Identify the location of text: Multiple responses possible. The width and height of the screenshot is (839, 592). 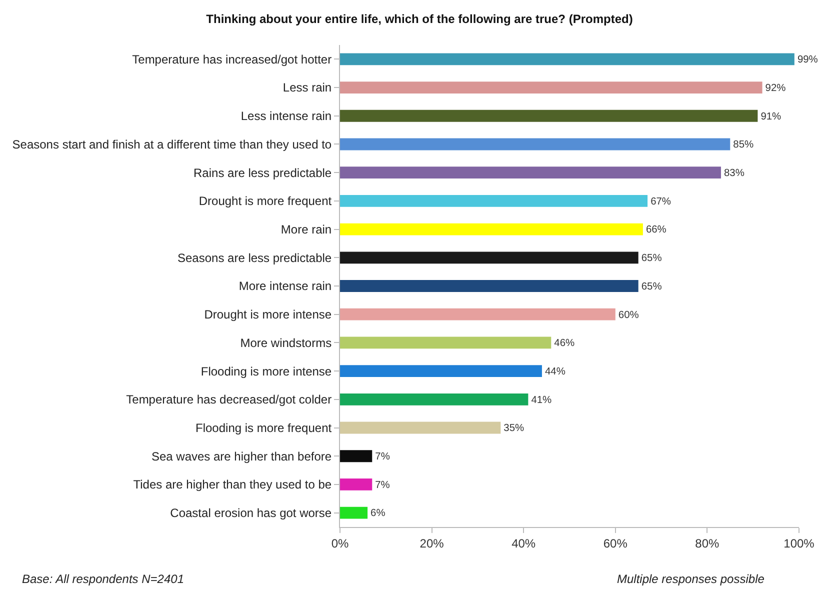
(691, 579).